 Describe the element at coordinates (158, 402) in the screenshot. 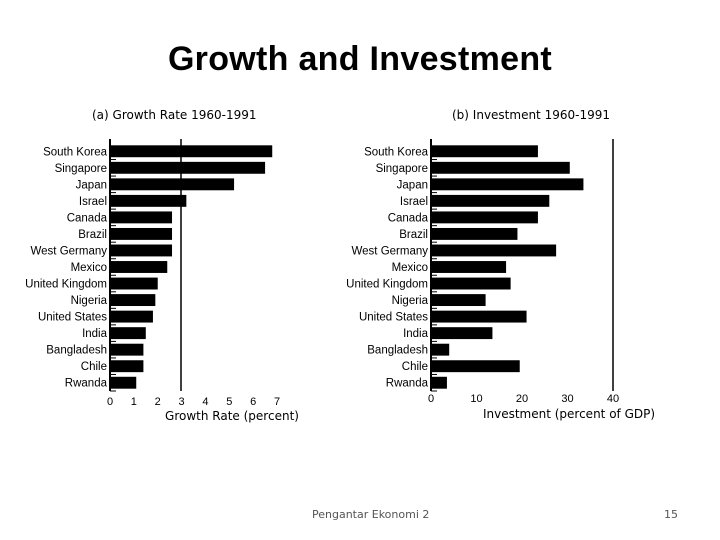

I see `x-tick-label: 2` at that location.